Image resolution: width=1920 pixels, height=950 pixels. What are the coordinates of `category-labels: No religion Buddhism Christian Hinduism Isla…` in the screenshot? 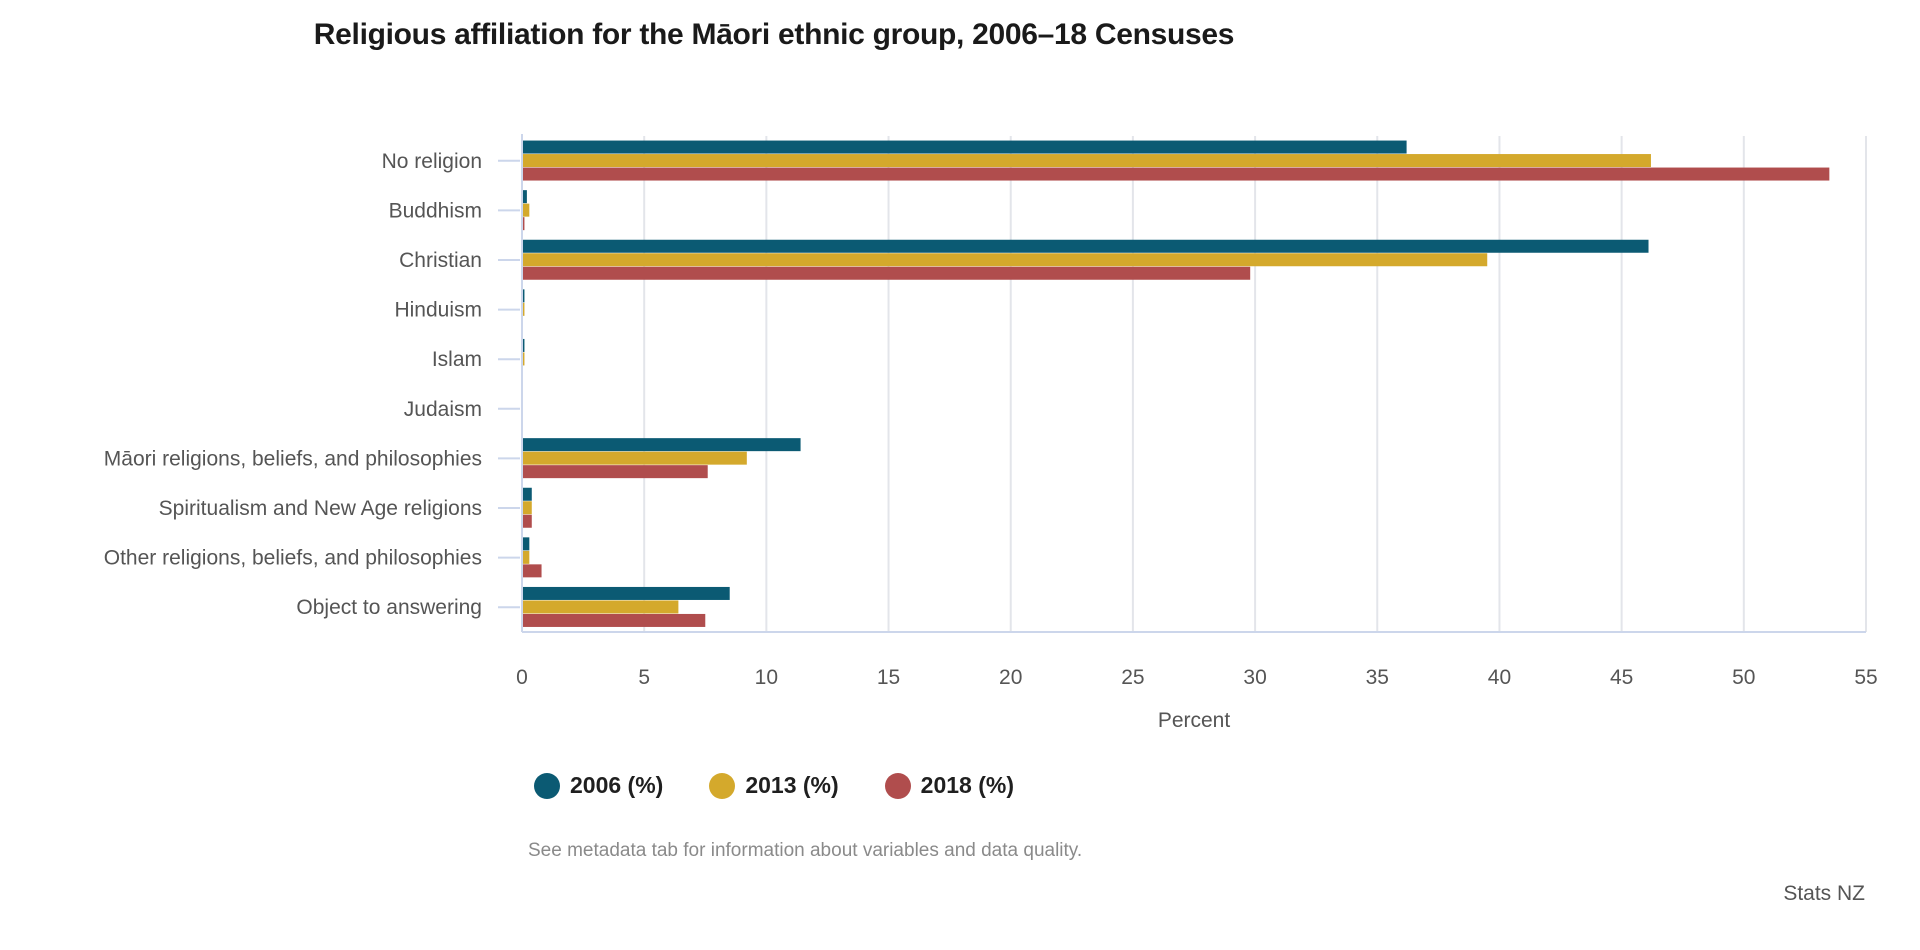 It's located at (293, 384).